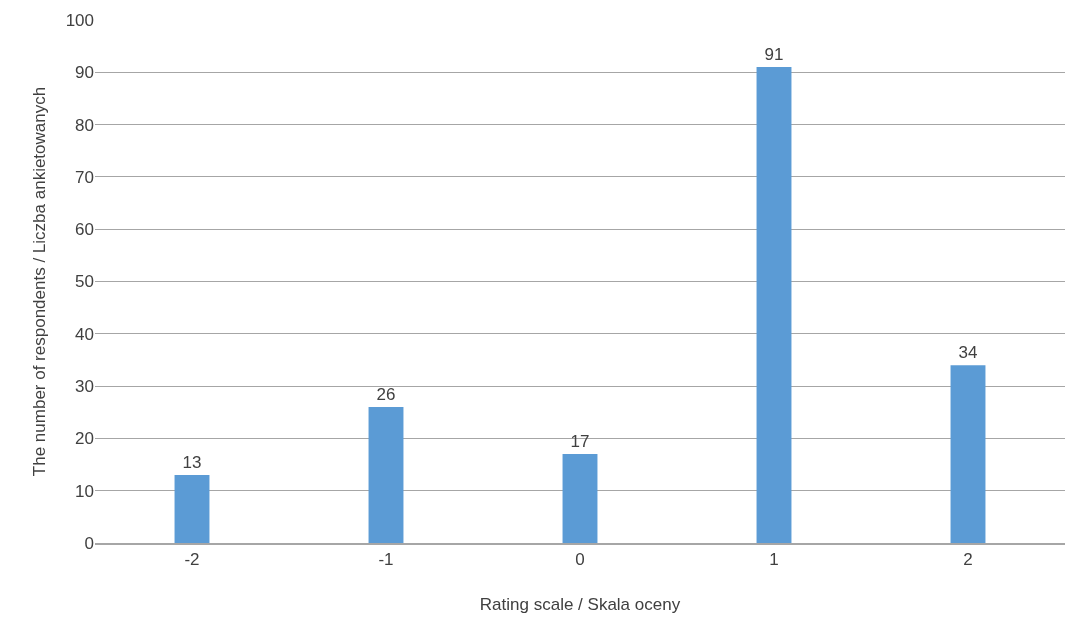 The width and height of the screenshot is (1069, 624). What do you see at coordinates (580, 605) in the screenshot?
I see `x-axis-title: Rating scale / Skala oceny` at bounding box center [580, 605].